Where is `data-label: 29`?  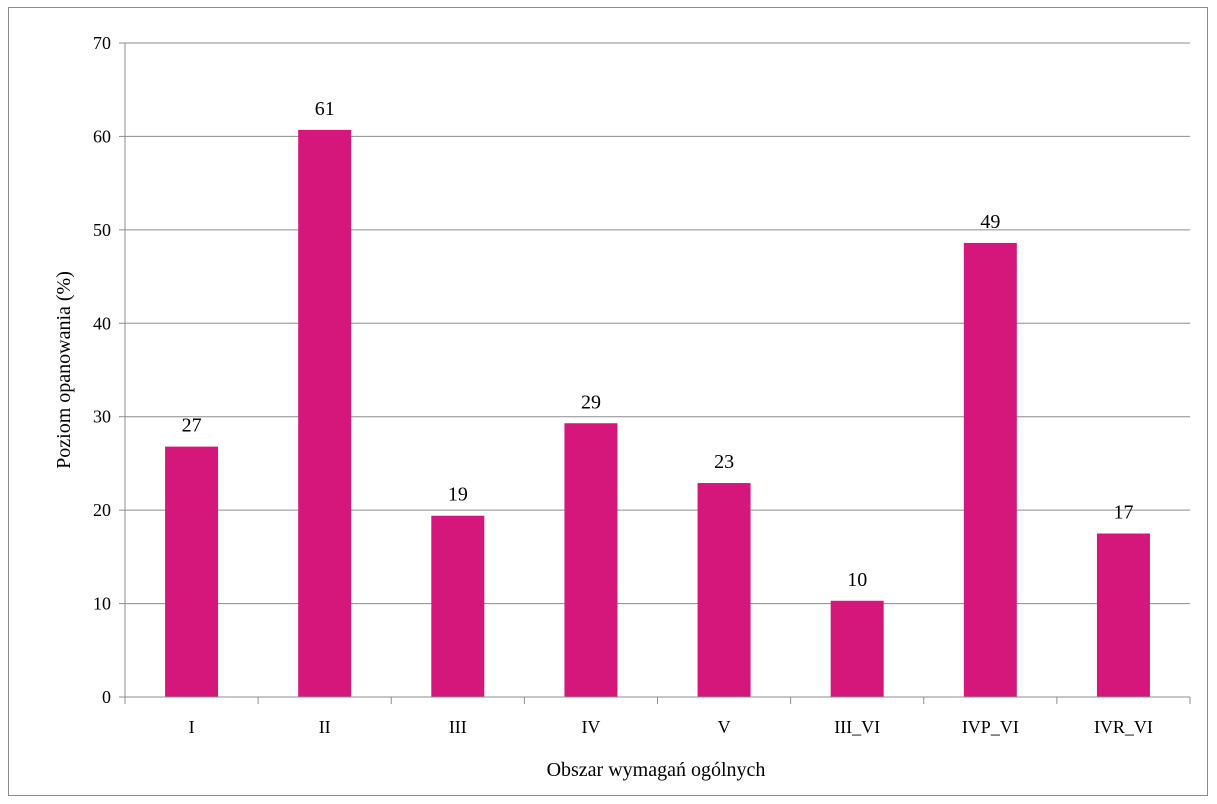
data-label: 29 is located at coordinates (591, 402).